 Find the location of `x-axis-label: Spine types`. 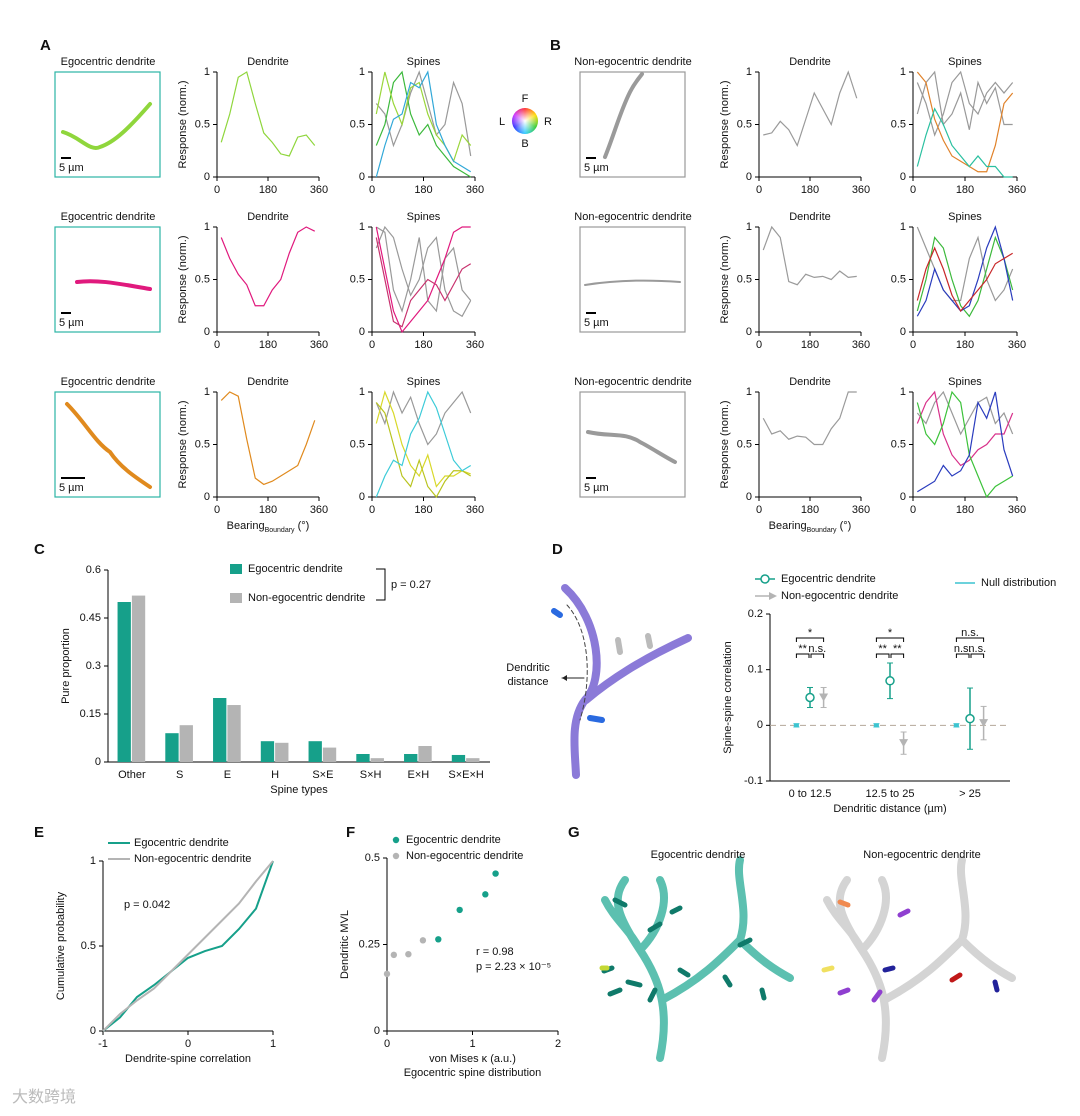

x-axis-label: Spine types is located at coordinates (299, 790).